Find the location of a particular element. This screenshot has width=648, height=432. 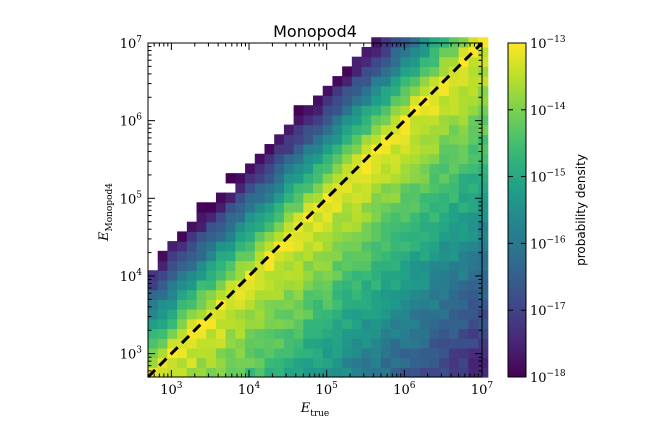

y-tick-label: 105 is located at coordinates (131, 198).